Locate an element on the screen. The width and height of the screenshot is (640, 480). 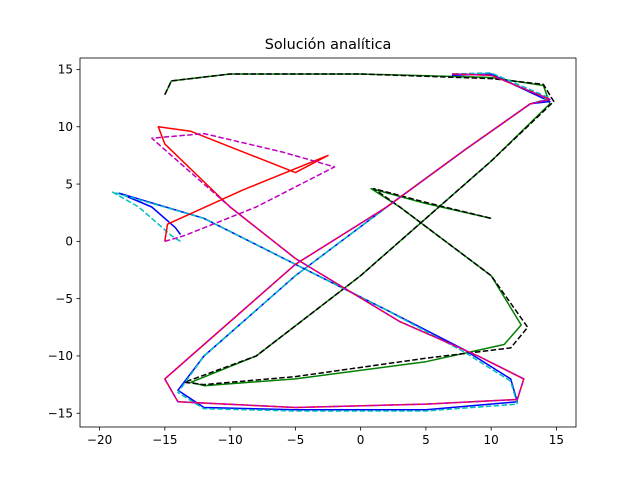
y-tick-label: 5 is located at coordinates (69, 184).